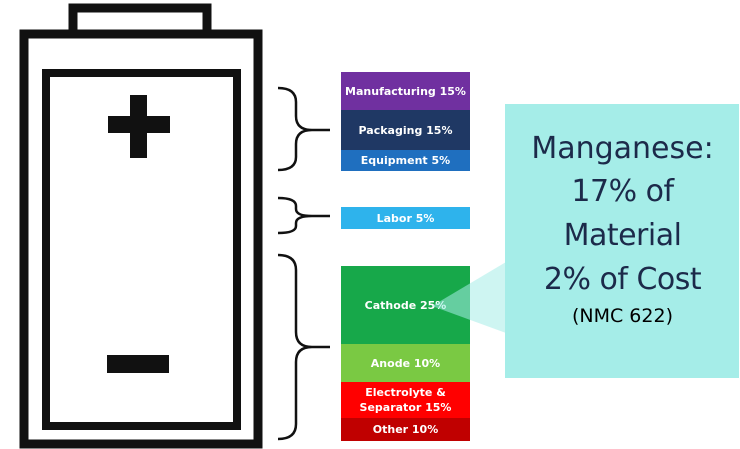 The width and height of the screenshot is (740, 449). What do you see at coordinates (405, 218) in the screenshot?
I see `segment-labor: Labor 5%` at bounding box center [405, 218].